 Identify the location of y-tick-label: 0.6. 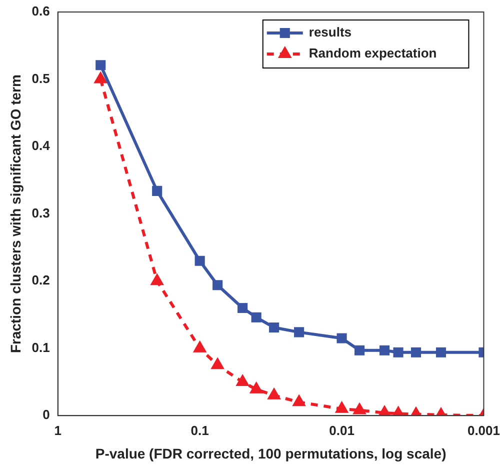
(41, 11).